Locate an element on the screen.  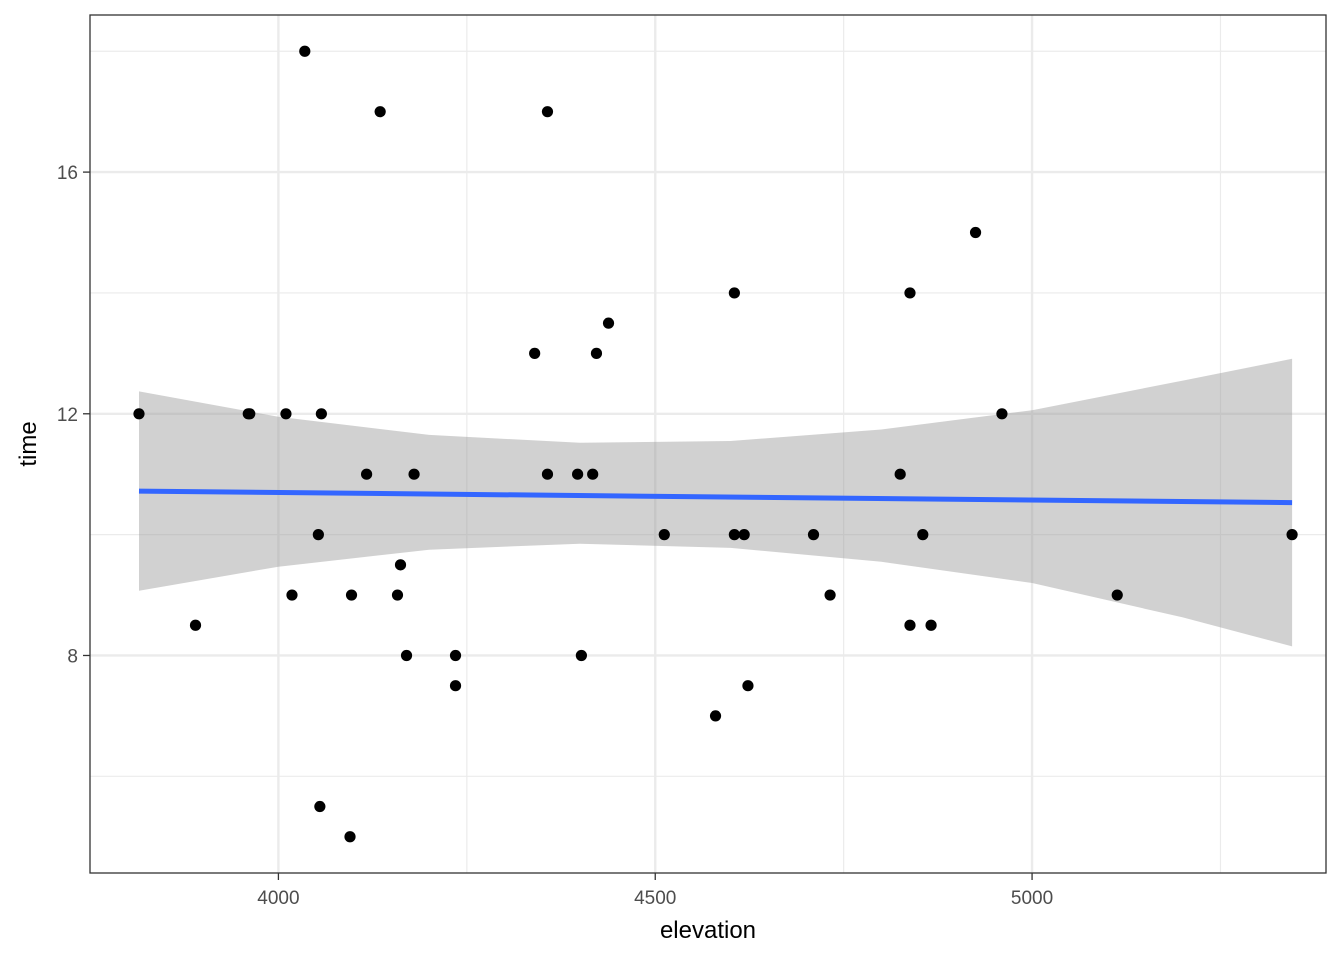
x-axis: 4000 4500 5000 is located at coordinates (655, 891).